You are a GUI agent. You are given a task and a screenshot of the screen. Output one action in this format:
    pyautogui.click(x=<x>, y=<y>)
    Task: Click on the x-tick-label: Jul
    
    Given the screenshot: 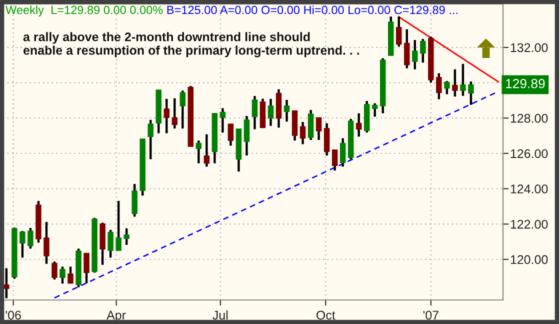 What is the action you would take?
    pyautogui.click(x=220, y=315)
    